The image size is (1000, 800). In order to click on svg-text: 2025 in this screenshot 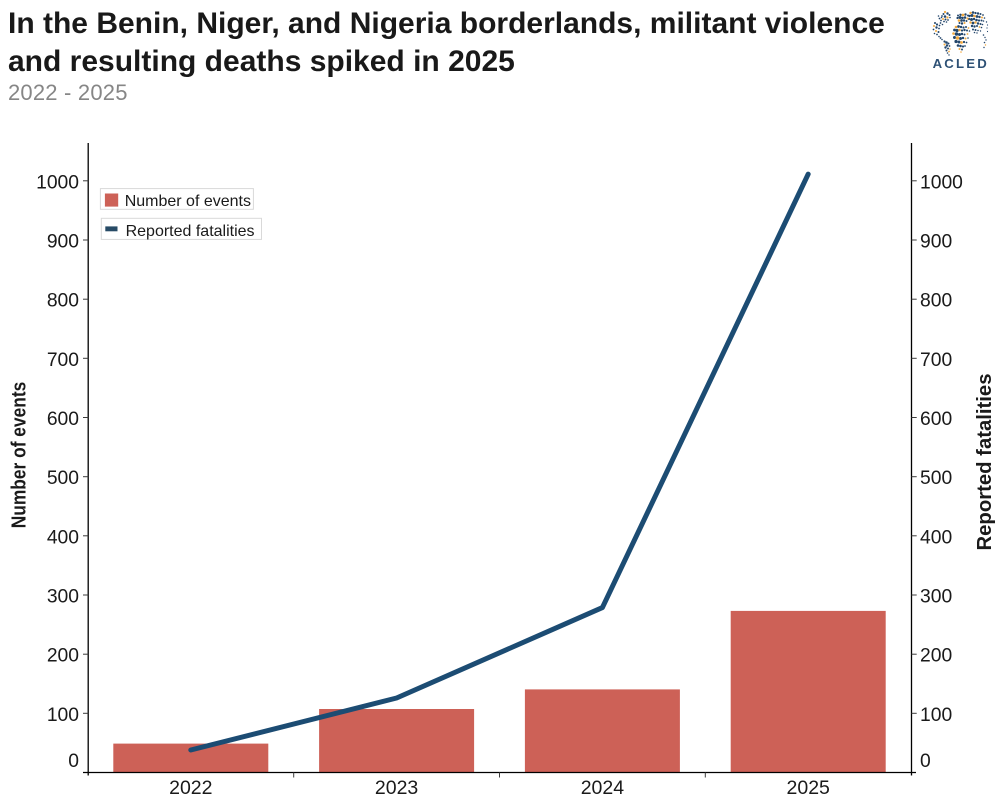, I will do `click(809, 788)`.